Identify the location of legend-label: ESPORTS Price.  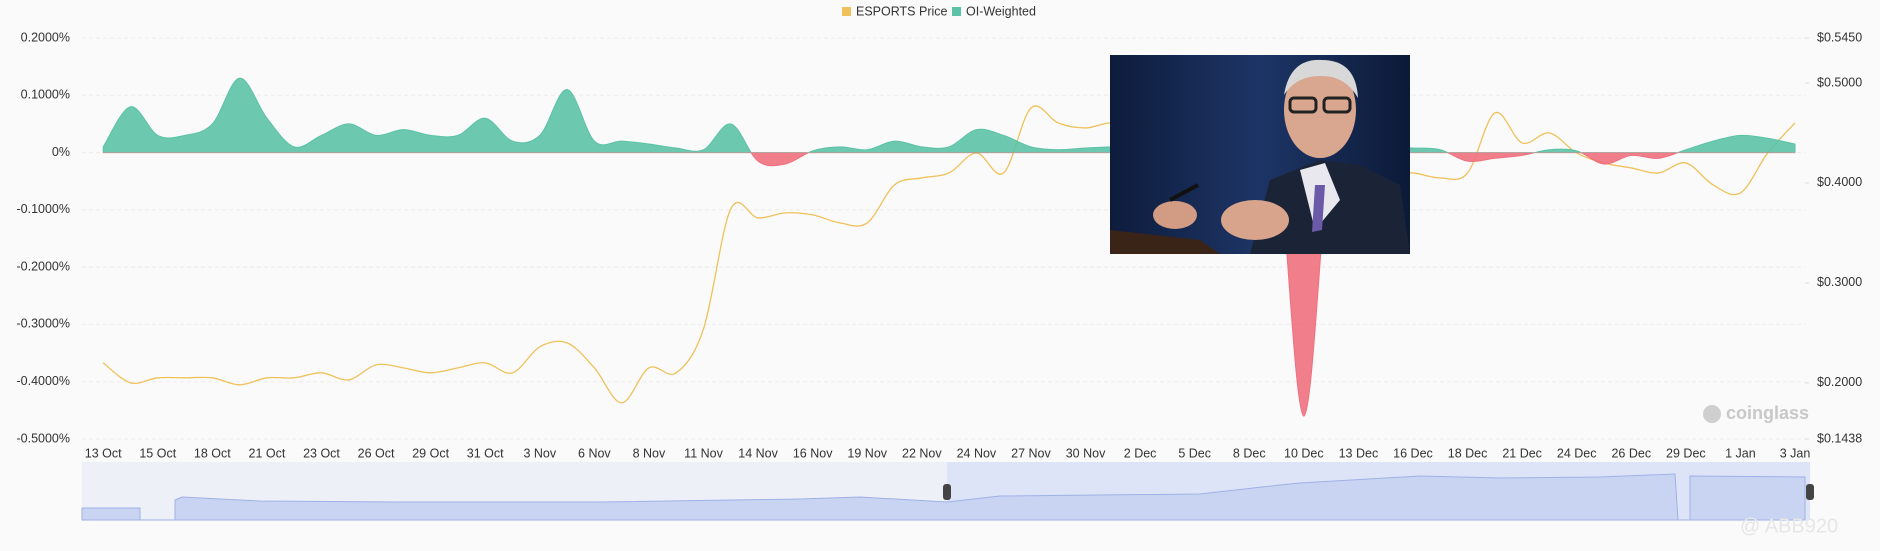
(902, 11).